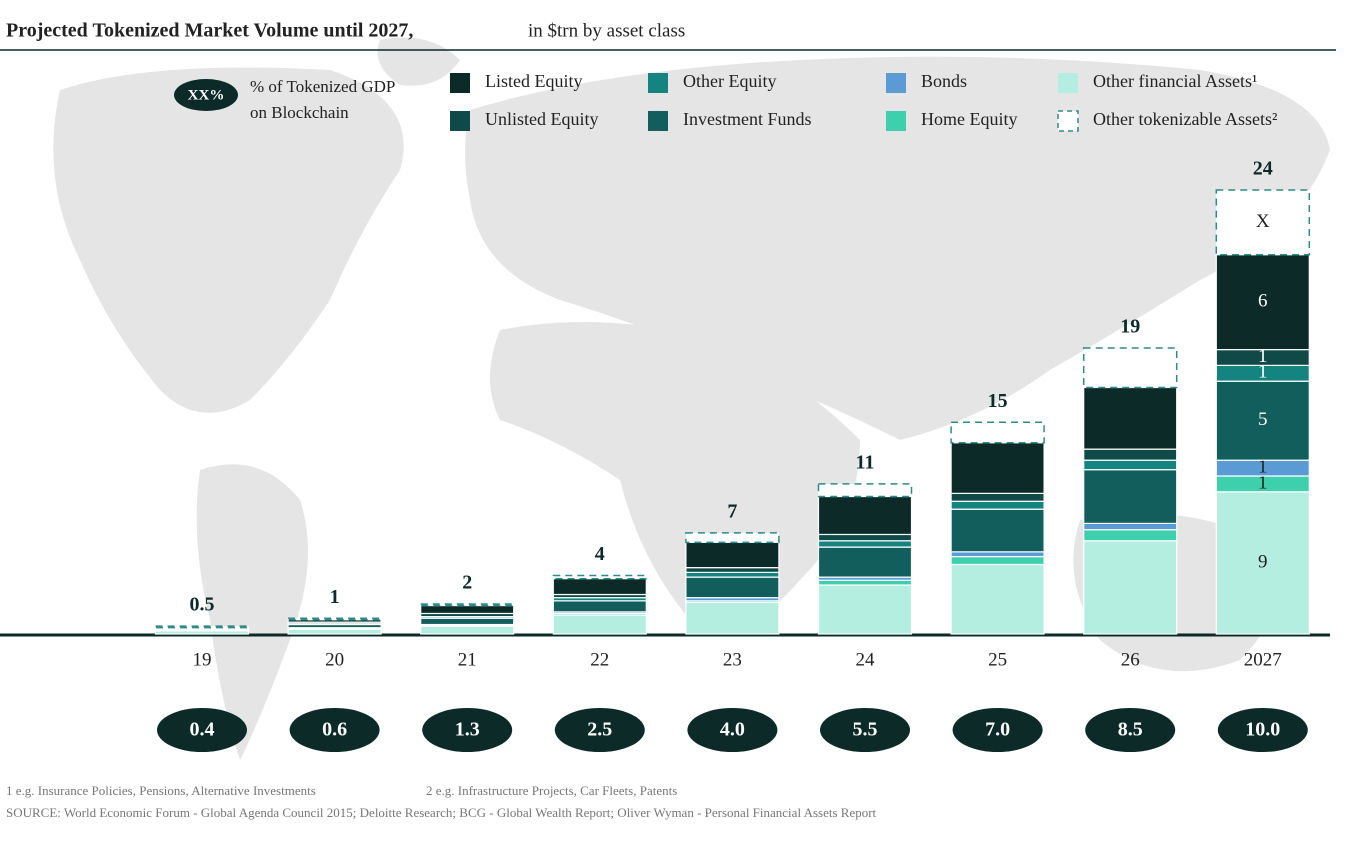  I want to click on total-label: 2, so click(467, 583).